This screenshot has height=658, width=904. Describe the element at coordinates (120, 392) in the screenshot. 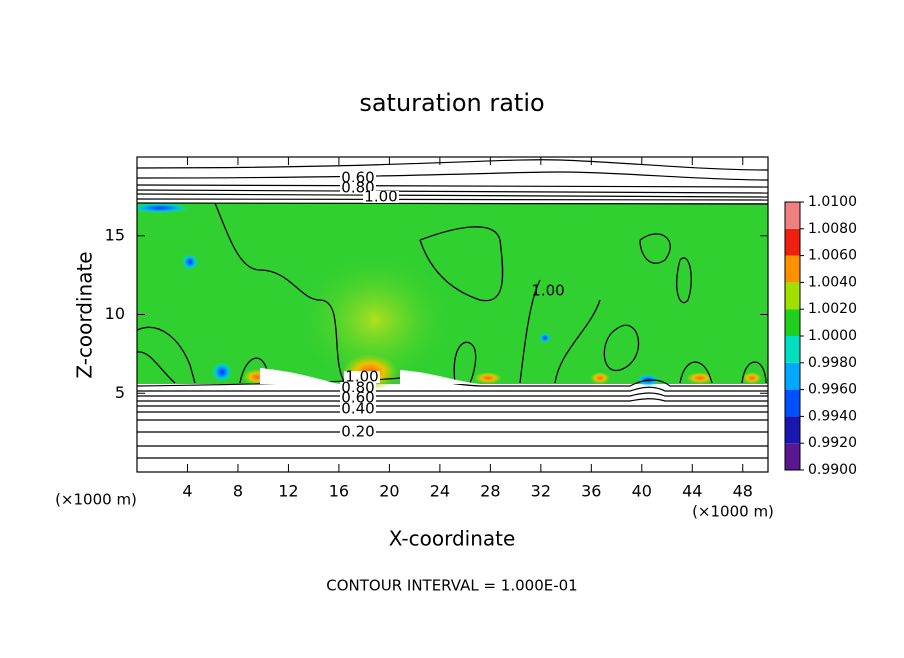

I see `y-tick-label: 5` at that location.